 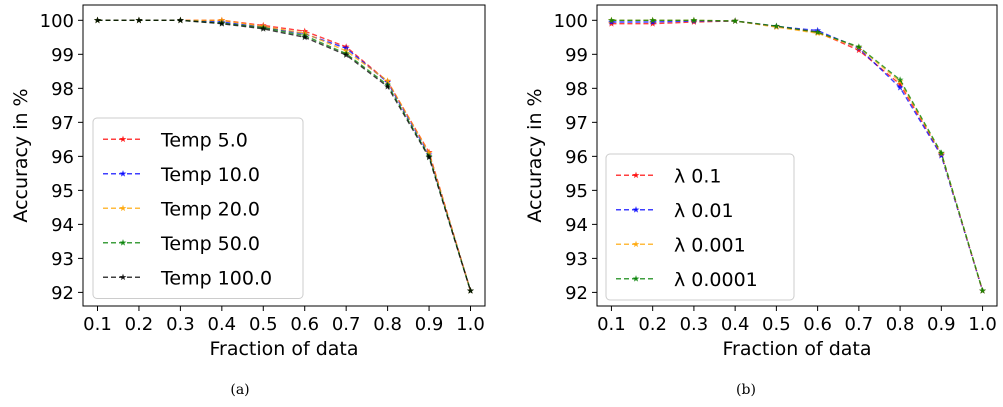 What do you see at coordinates (216, 278) in the screenshot?
I see `legend-label: Temp 100.0` at bounding box center [216, 278].